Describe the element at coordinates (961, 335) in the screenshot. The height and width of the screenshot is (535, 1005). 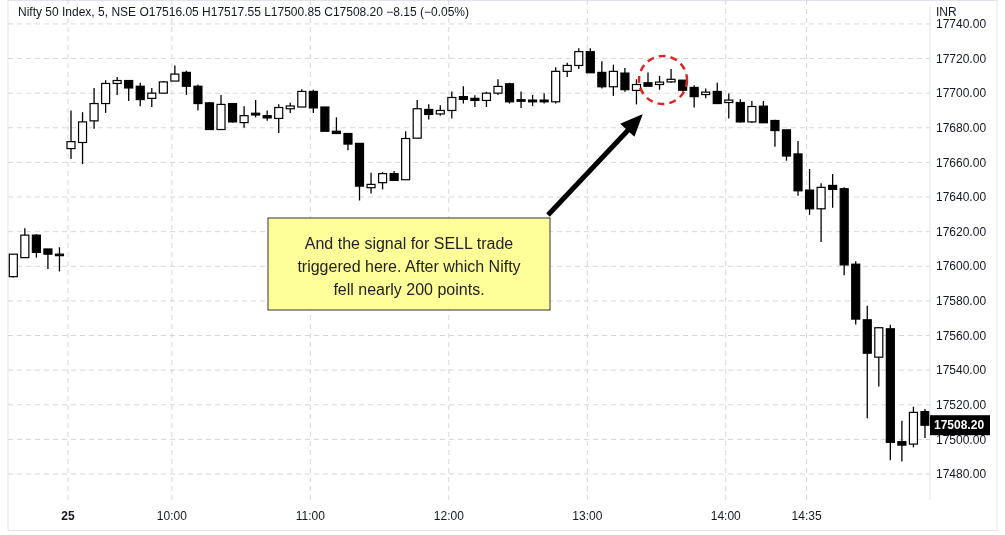
I see `y-tick-label: 17560.00` at that location.